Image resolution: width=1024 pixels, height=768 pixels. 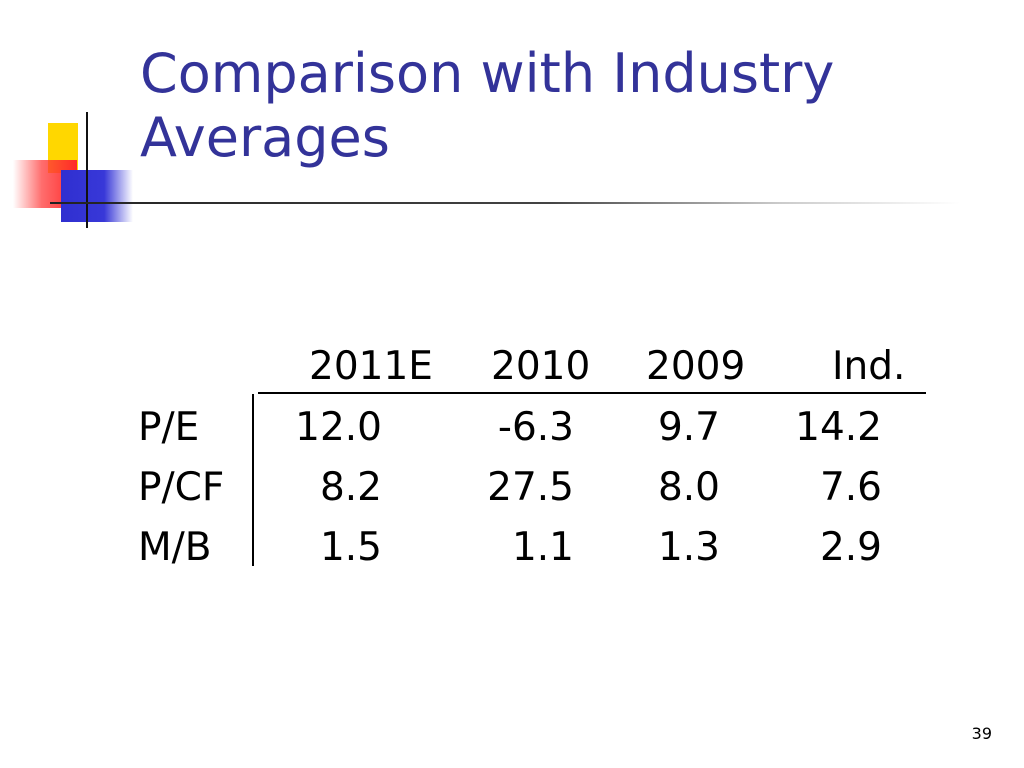 What do you see at coordinates (175, 547) in the screenshot?
I see `row-label: M/B` at bounding box center [175, 547].